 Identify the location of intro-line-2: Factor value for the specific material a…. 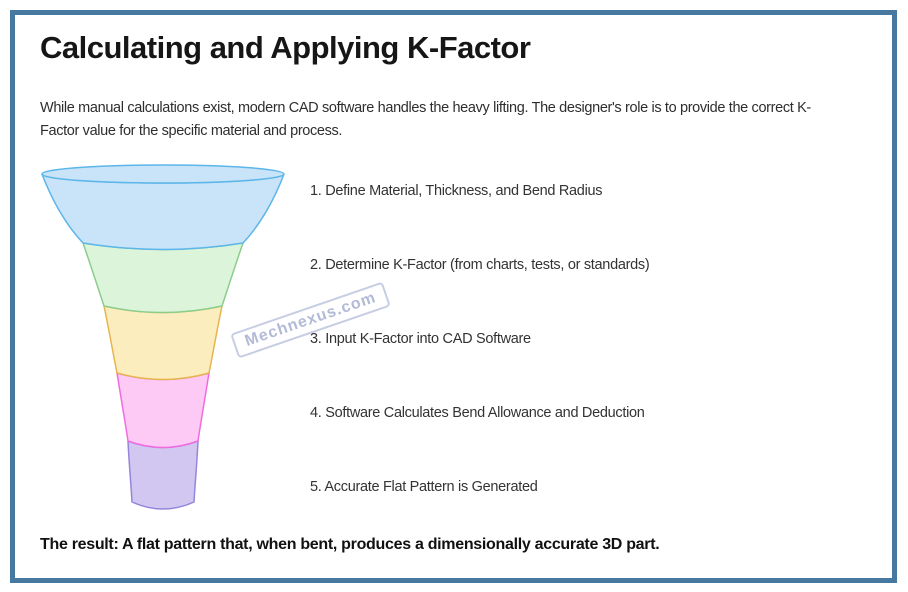
(191, 131).